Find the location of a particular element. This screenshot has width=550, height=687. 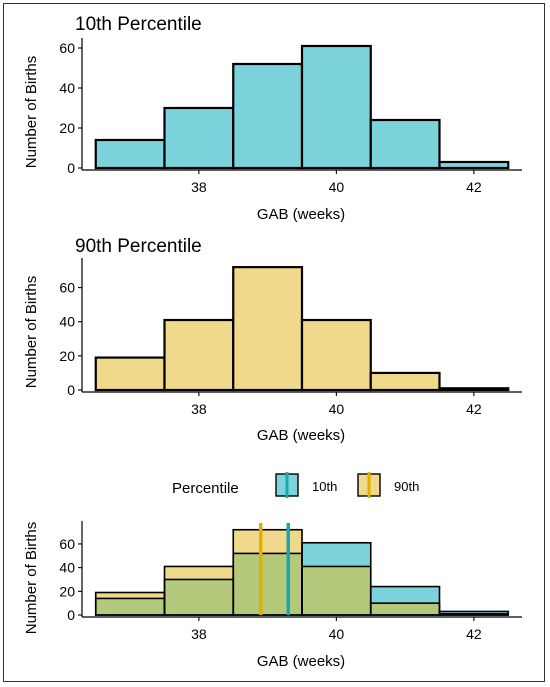

legend-key-10th-line is located at coordinates (287, 485).